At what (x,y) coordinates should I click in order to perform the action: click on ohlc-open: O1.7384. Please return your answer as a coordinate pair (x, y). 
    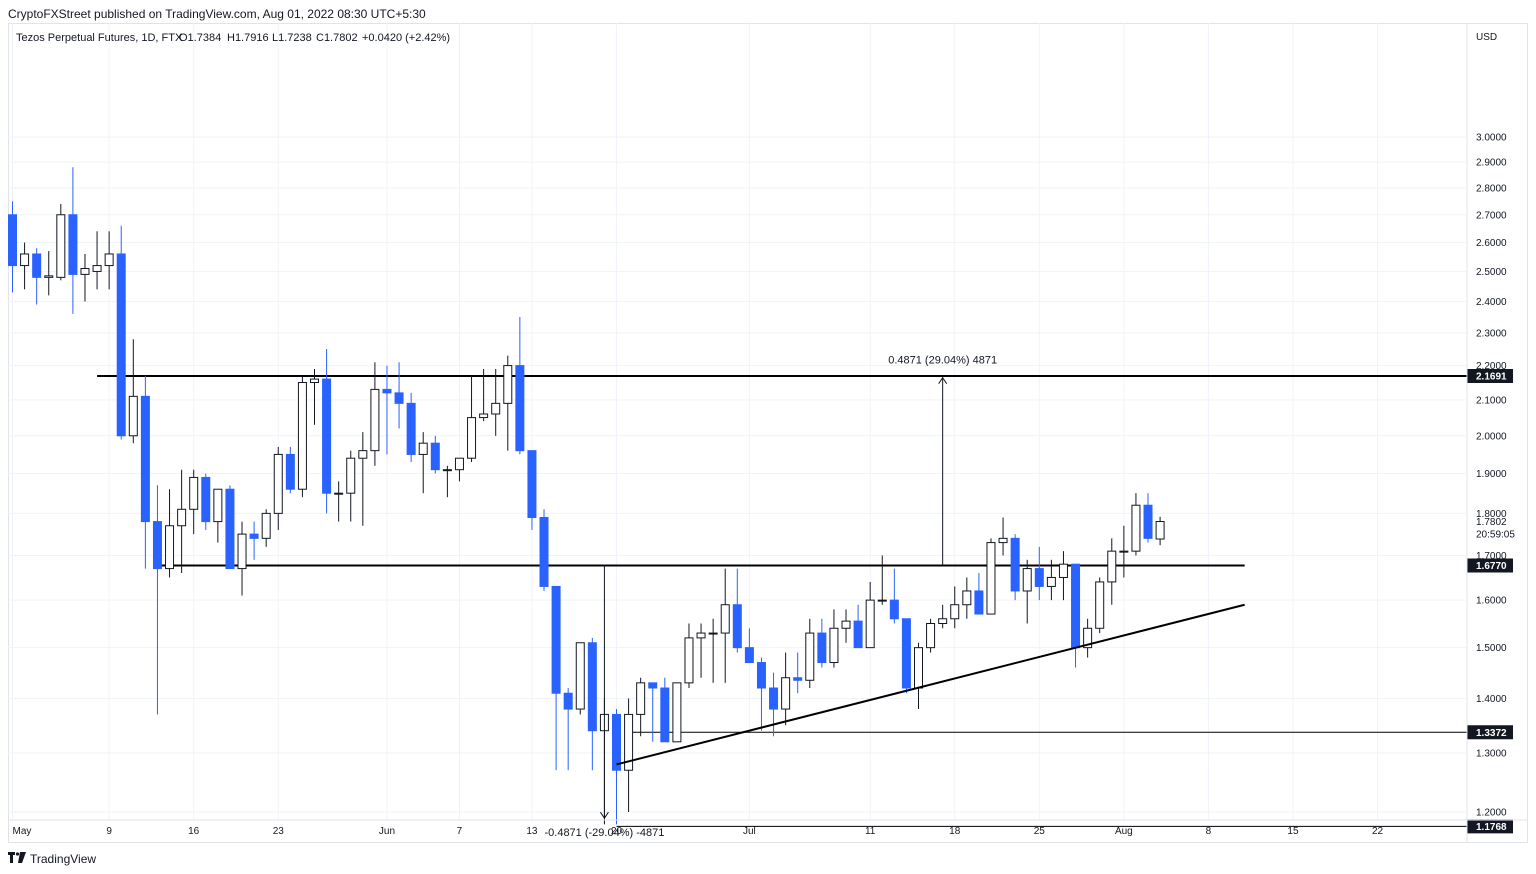
    Looking at the image, I should click on (200, 38).